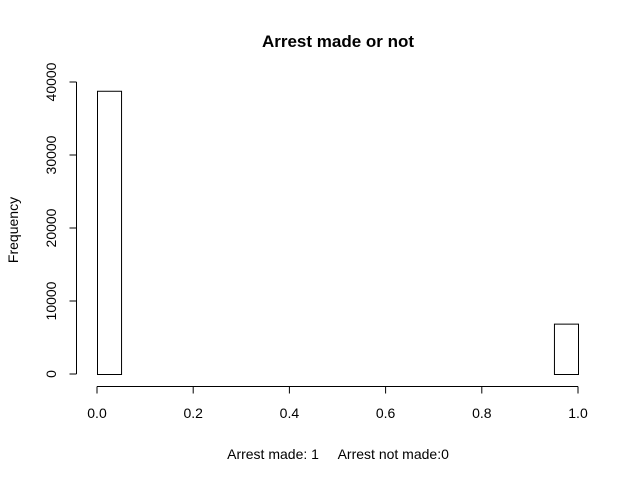 Image resolution: width=638 pixels, height=484 pixels. What do you see at coordinates (338, 41) in the screenshot?
I see `chart-title: Arrest made or not` at bounding box center [338, 41].